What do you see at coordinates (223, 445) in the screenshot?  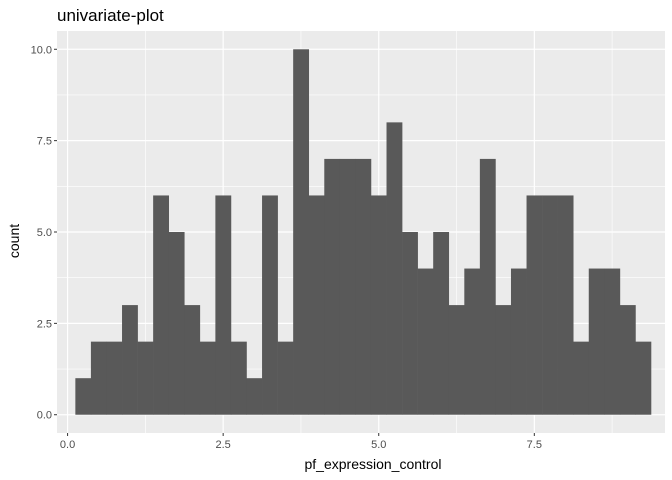 I see `x-tick-label: 2.5` at bounding box center [223, 445].